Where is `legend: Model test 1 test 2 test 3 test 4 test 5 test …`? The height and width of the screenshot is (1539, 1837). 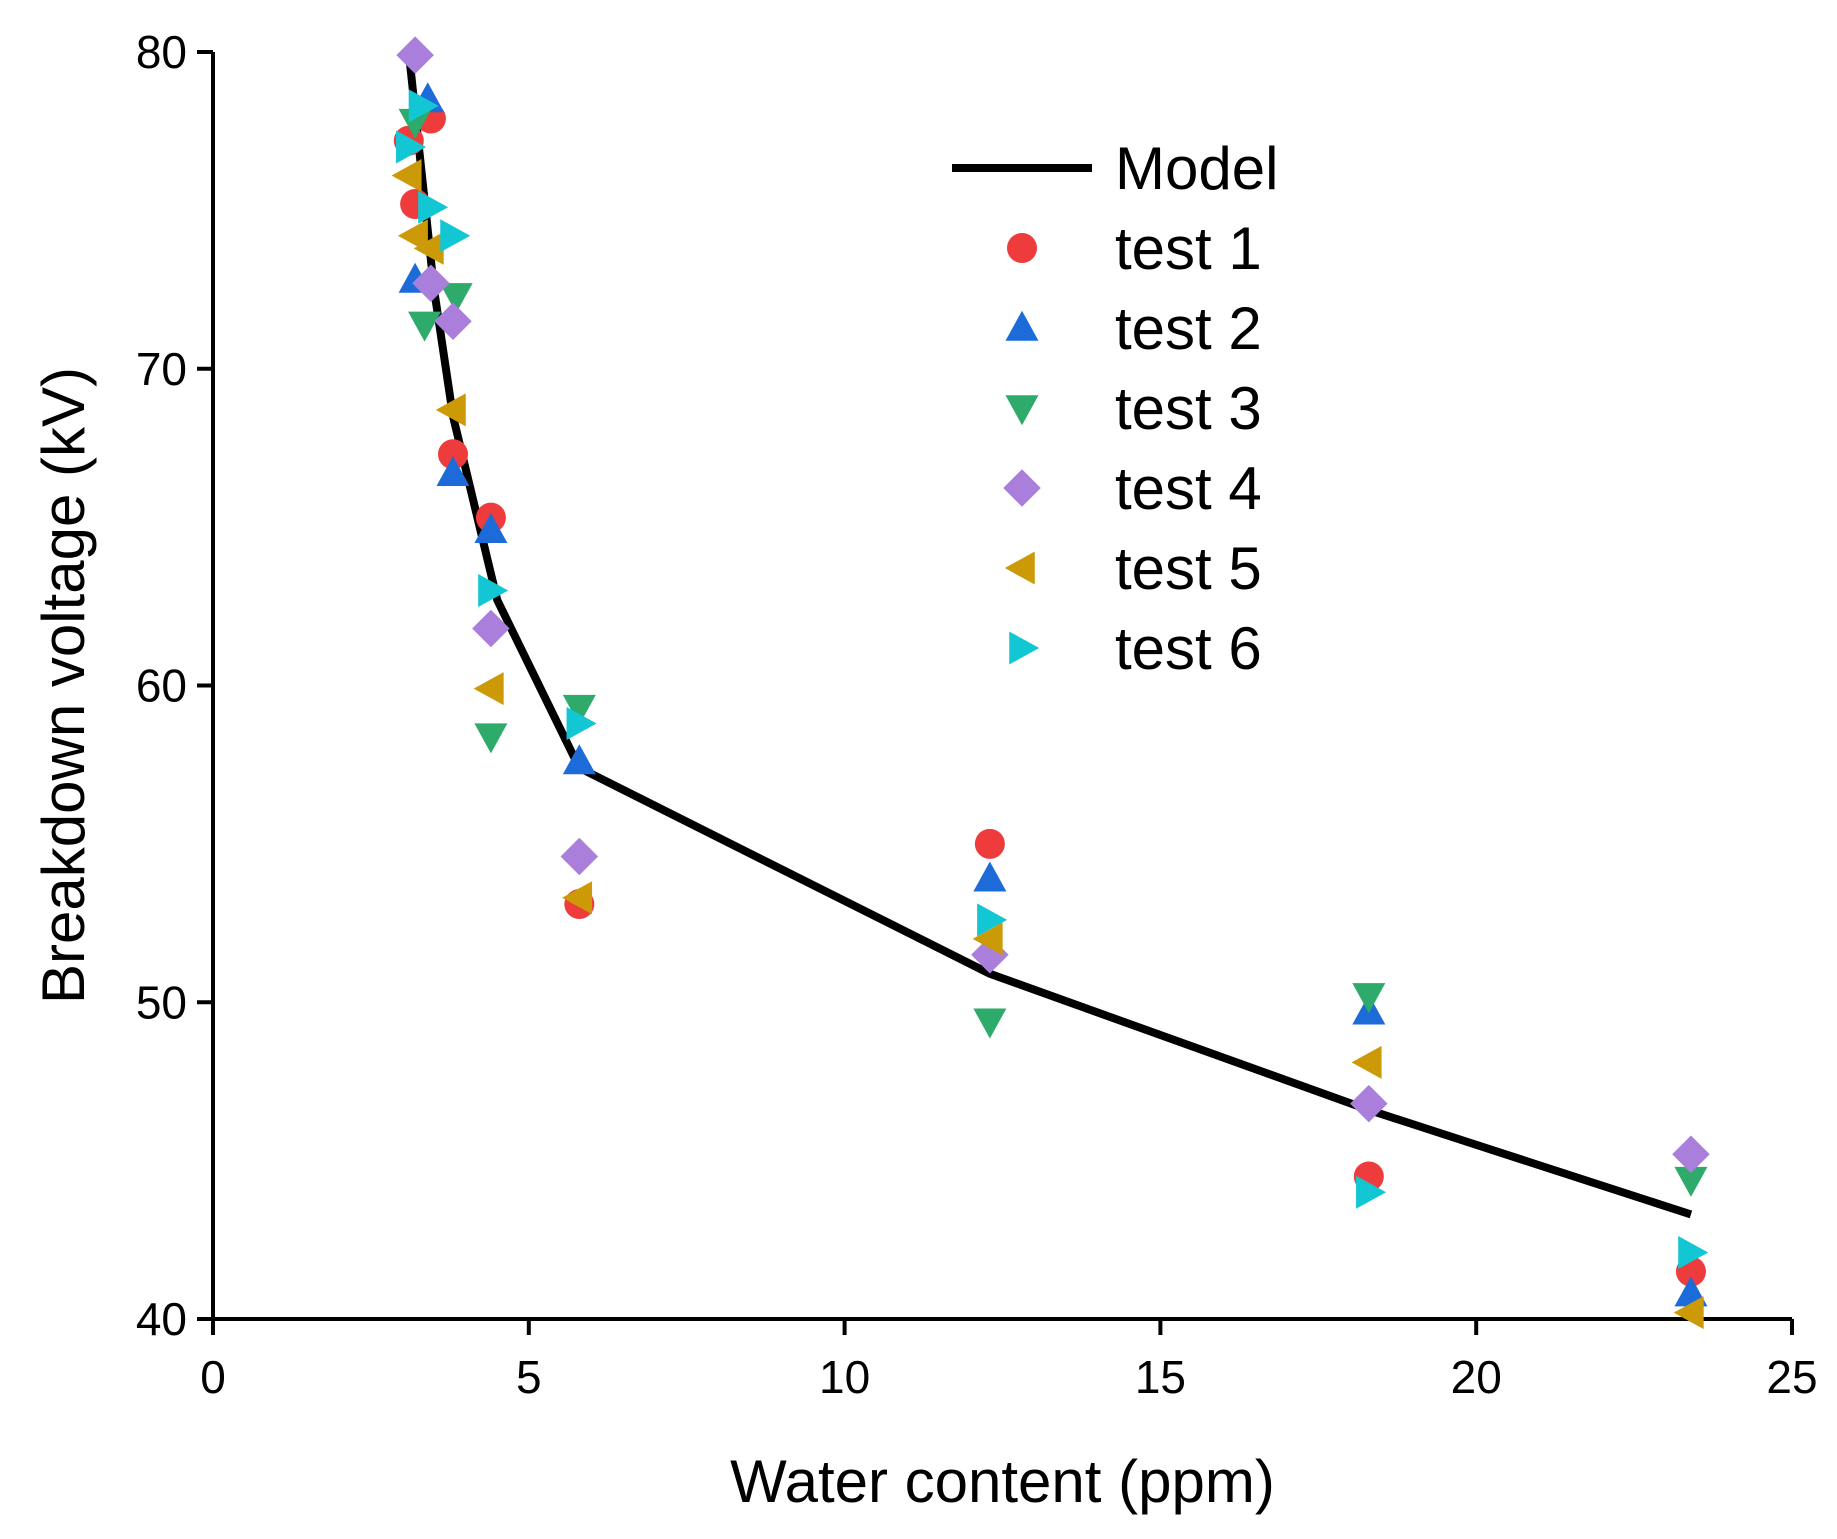
legend: Model test 1 test 2 test 3 test 4 test 5 test … is located at coordinates (1115, 408).